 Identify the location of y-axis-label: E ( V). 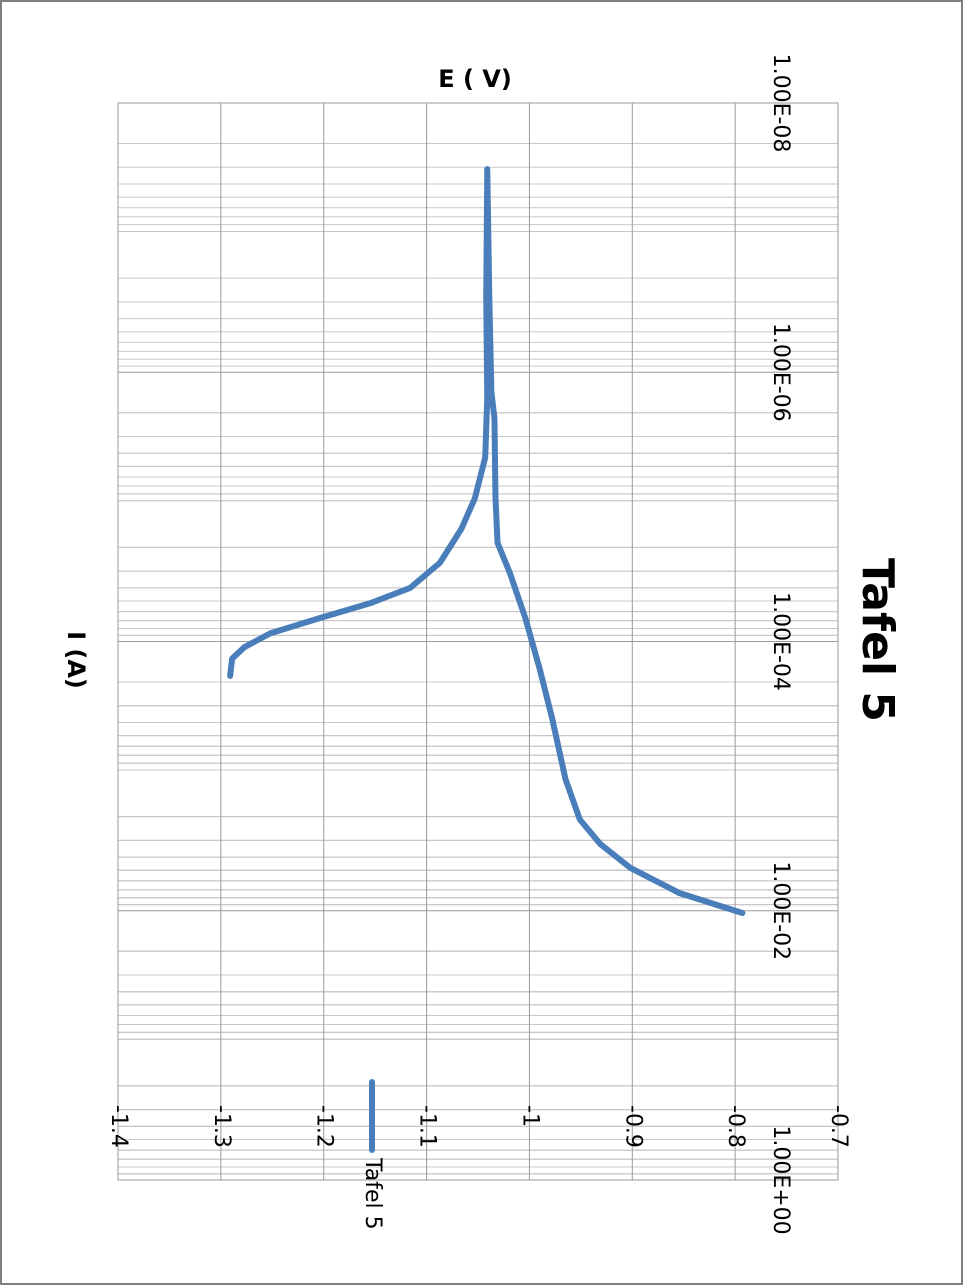
(475, 79).